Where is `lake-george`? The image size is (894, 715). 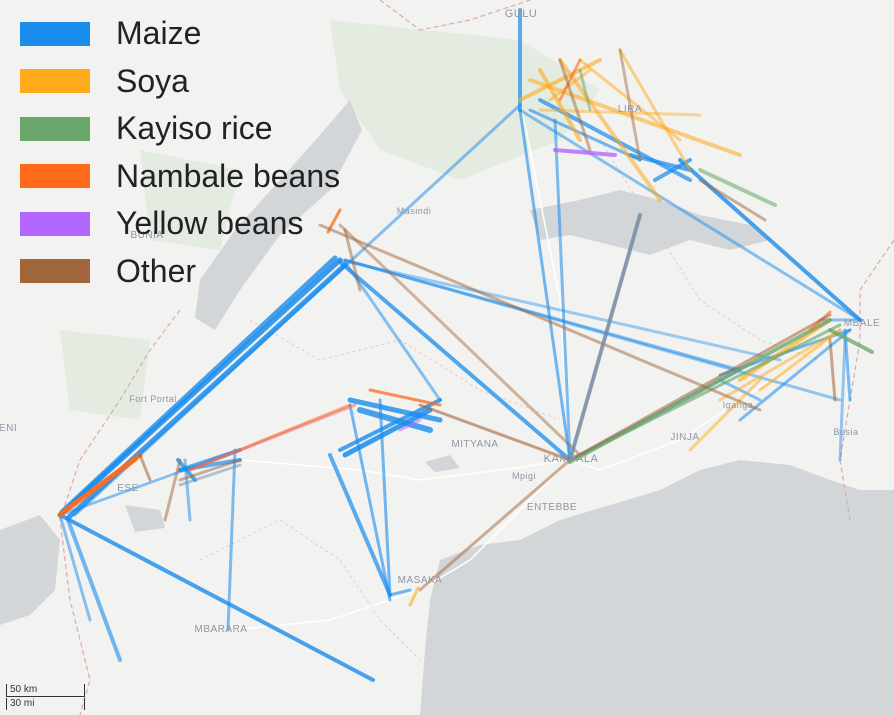
lake-george is located at coordinates (145, 518).